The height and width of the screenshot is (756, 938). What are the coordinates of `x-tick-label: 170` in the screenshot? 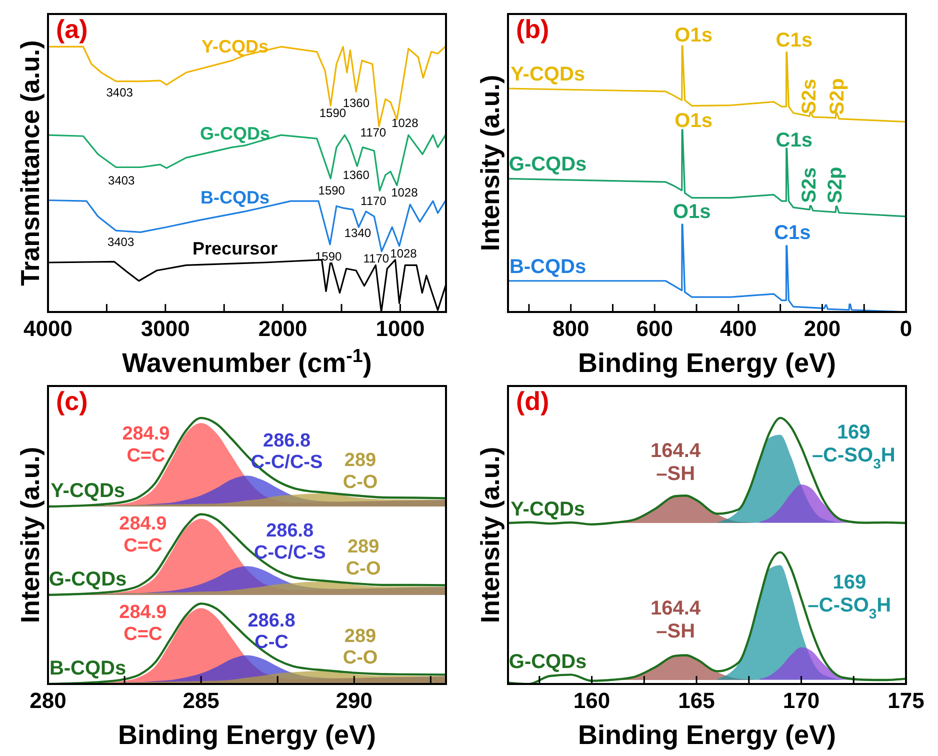 It's located at (801, 700).